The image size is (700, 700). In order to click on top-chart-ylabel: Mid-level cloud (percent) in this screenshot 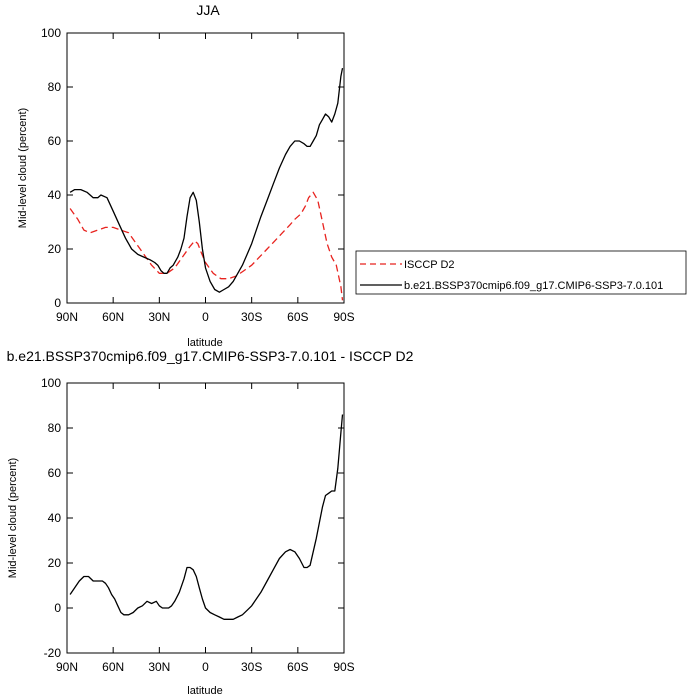, I will do `click(23, 168)`.